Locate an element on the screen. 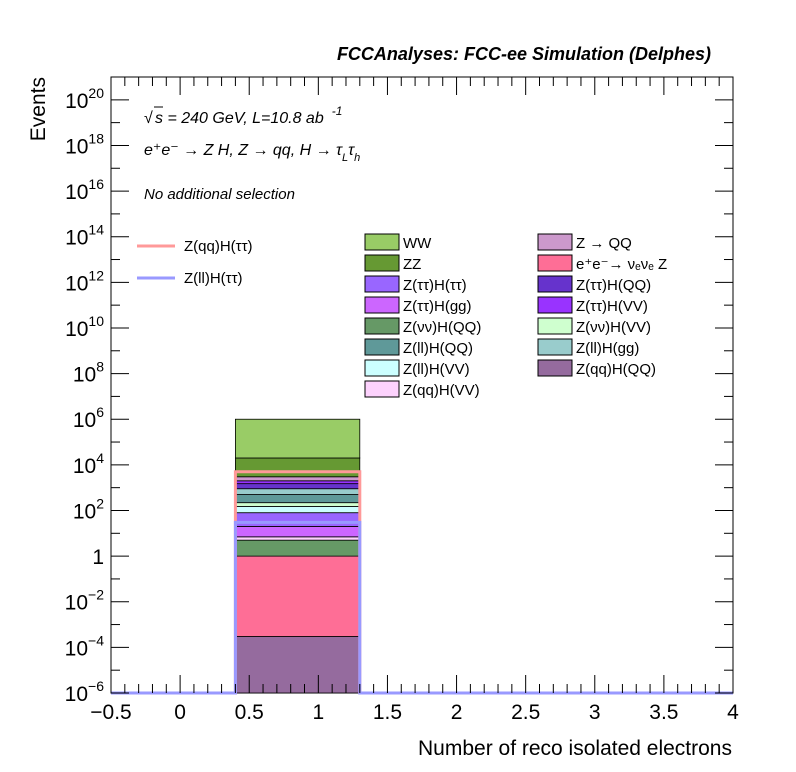 The height and width of the screenshot is (772, 796). svg-text:s = 240 GeV, L=10.8 ab-1: s = 240 GeV, L=10.8 ab -1 is located at coordinates (248, 115).